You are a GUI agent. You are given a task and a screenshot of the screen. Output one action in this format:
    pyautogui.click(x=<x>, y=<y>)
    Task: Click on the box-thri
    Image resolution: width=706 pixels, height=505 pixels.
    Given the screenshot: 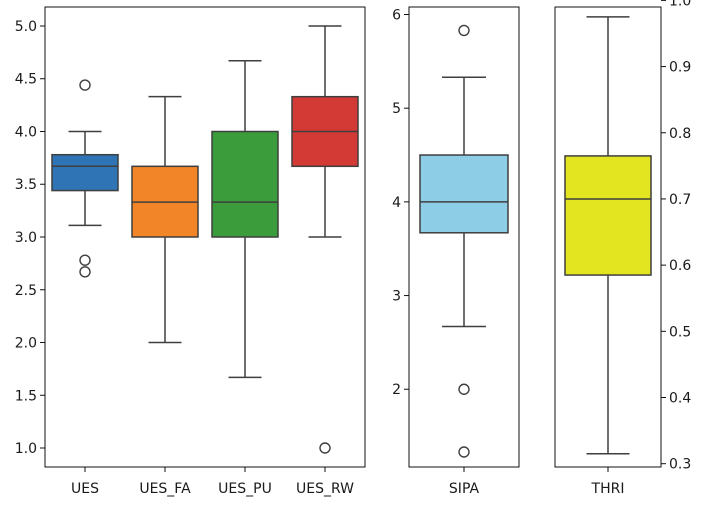 What is the action you would take?
    pyautogui.click(x=608, y=215)
    